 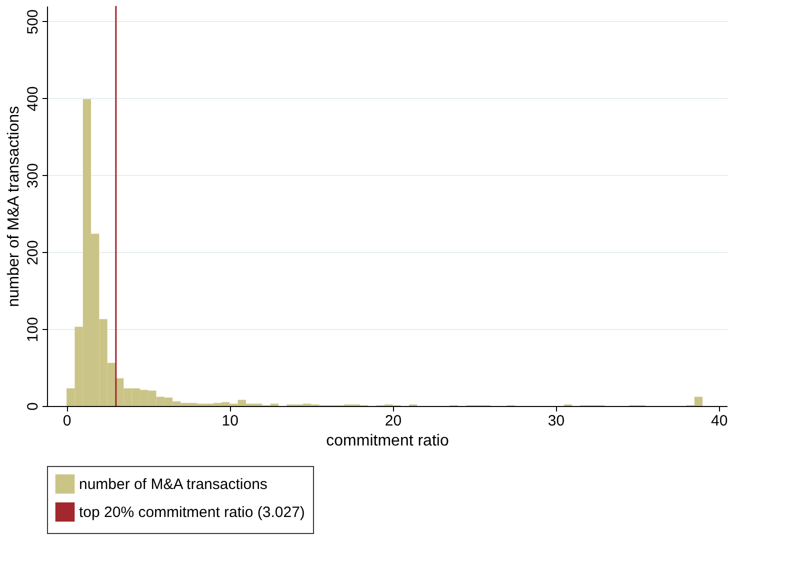 I want to click on x-tick-label: 30, so click(x=556, y=421).